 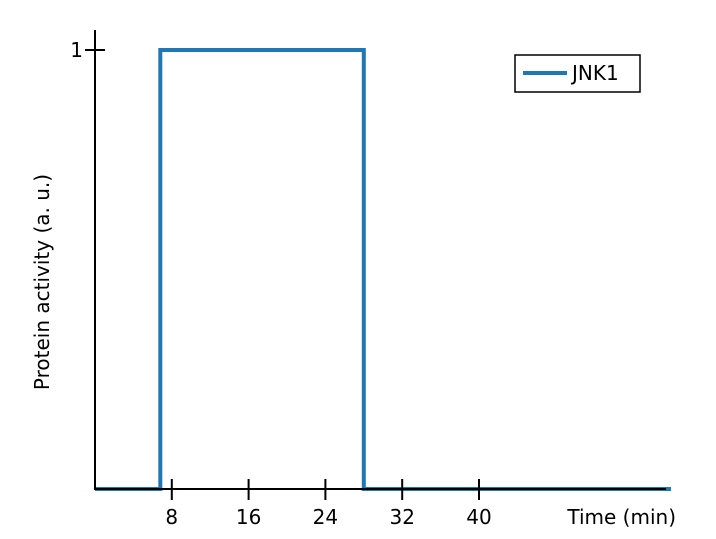 I want to click on legend-label: JNK1, so click(x=594, y=73).